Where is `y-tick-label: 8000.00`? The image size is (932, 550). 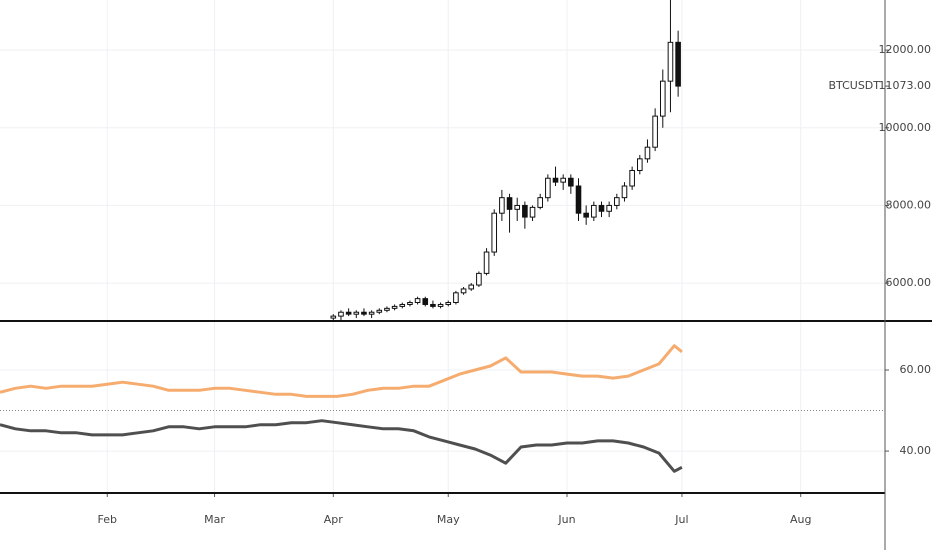 y-tick-label: 8000.00 is located at coordinates (909, 204).